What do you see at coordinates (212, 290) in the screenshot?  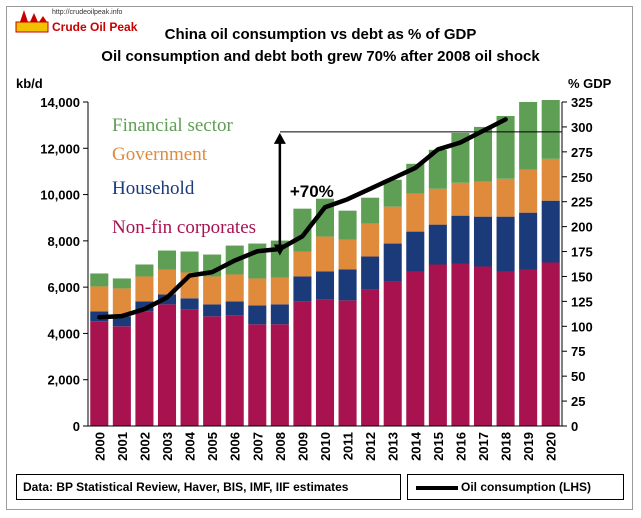 I see `bar-government-2005` at bounding box center [212, 290].